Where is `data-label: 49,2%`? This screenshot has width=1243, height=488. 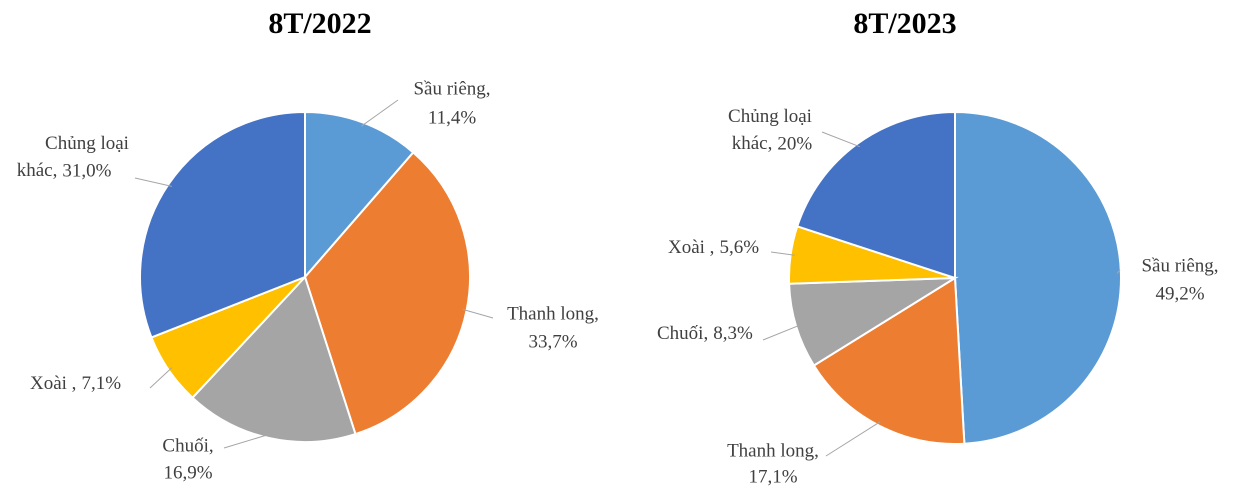
data-label: 49,2% is located at coordinates (1179, 293).